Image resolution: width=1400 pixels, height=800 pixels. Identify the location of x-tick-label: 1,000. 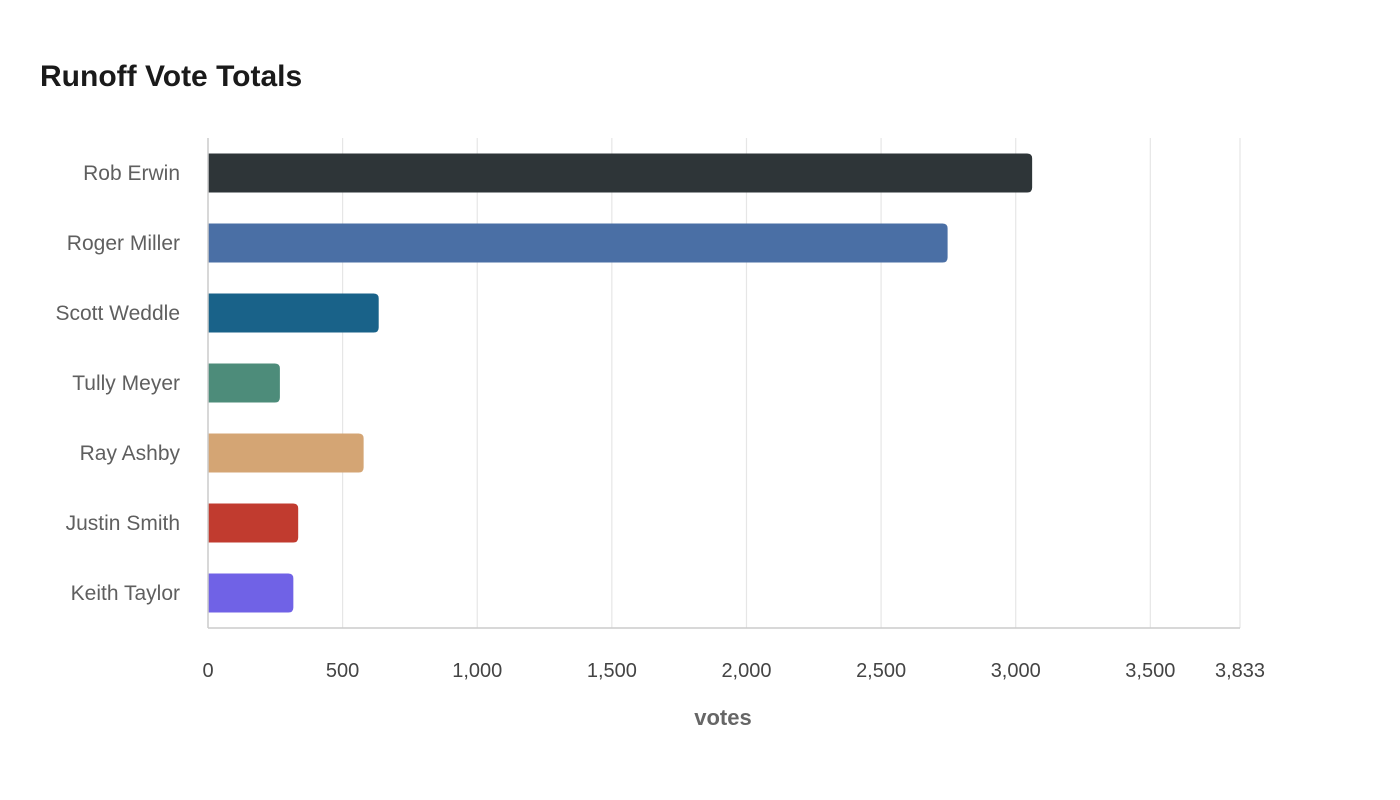
(477, 671).